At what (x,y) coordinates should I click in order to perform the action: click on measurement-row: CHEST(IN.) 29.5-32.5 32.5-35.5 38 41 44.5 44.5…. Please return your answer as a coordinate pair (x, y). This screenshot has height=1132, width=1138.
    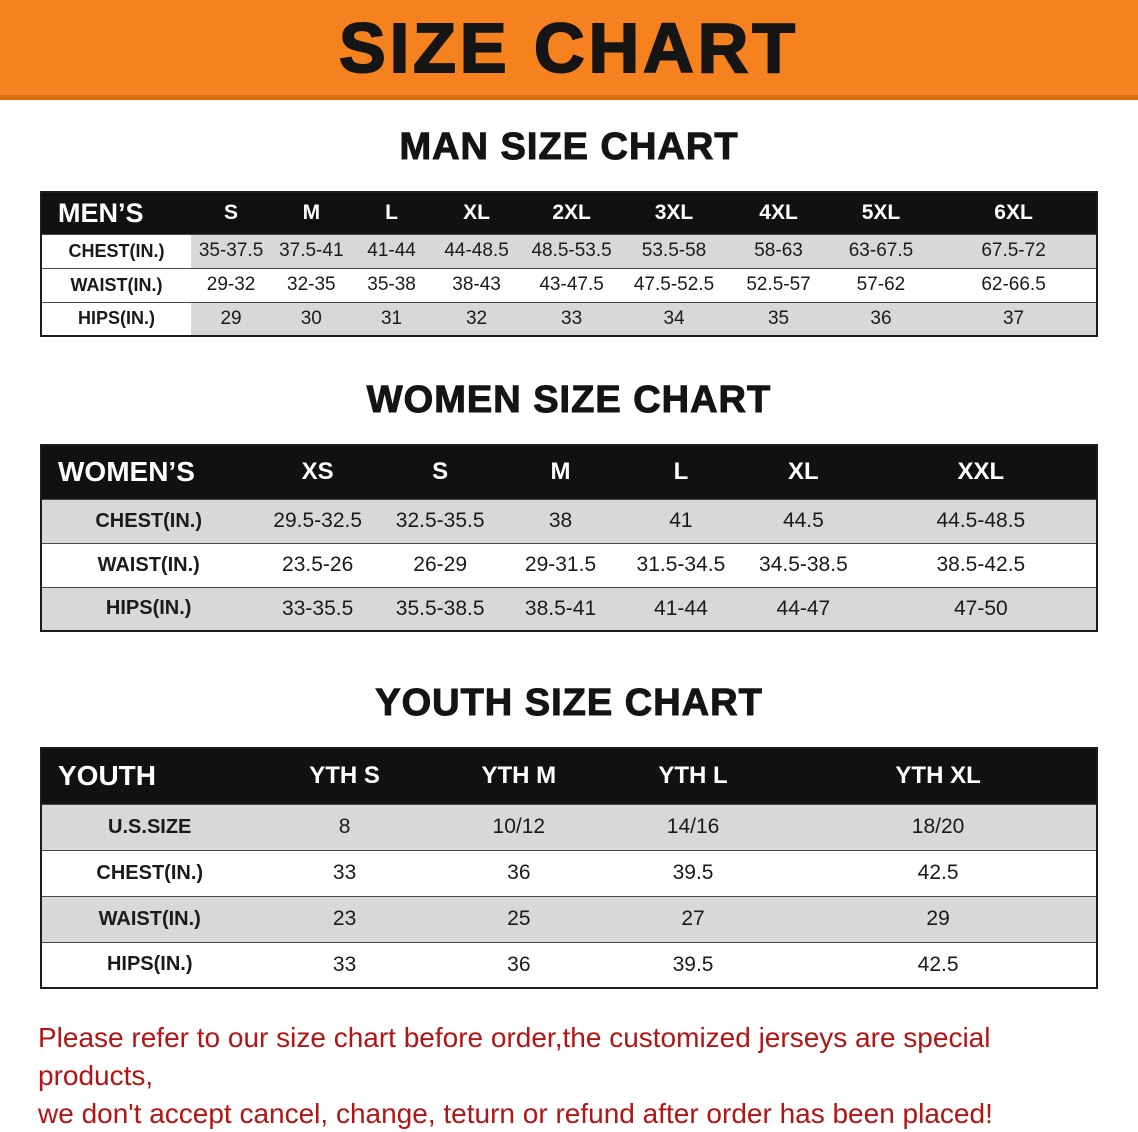
    Looking at the image, I should click on (569, 521).